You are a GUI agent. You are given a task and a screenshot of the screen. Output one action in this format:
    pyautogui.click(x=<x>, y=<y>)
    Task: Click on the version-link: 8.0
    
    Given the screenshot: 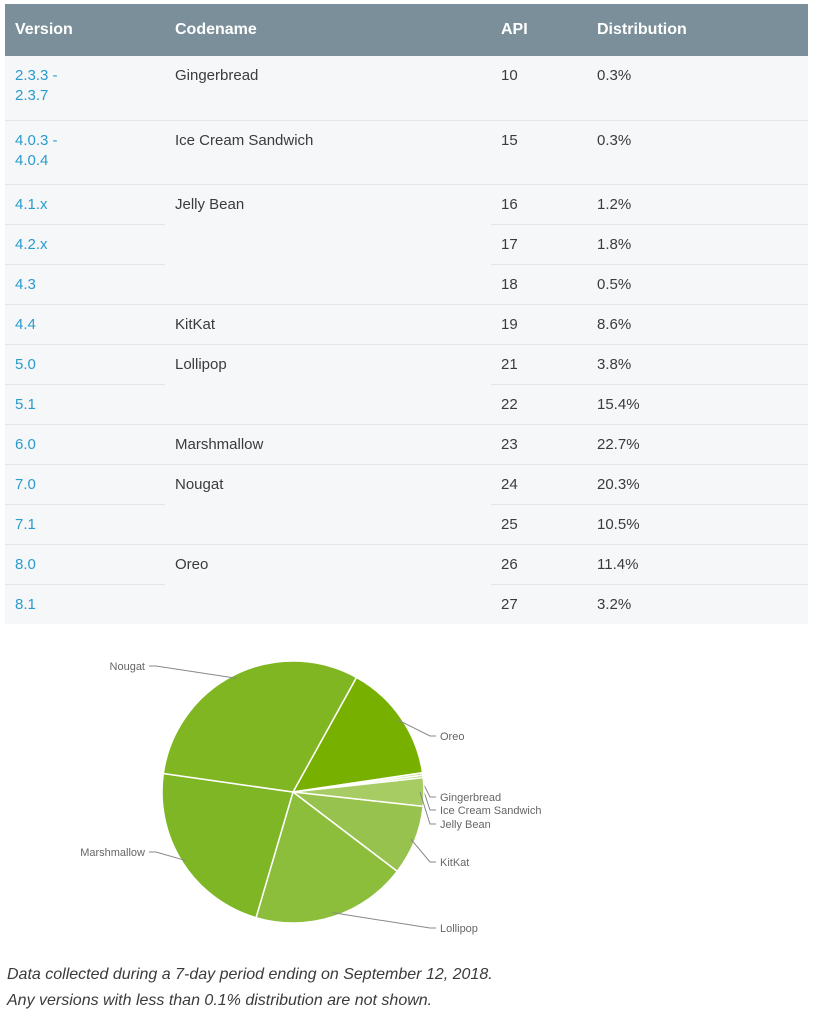 What is the action you would take?
    pyautogui.click(x=25, y=564)
    